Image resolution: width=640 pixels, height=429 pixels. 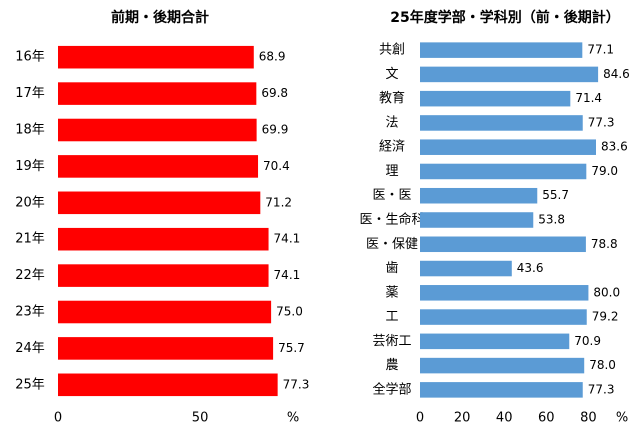 What do you see at coordinates (272, 57) in the screenshot?
I see `value-label: 68.9` at bounding box center [272, 57].